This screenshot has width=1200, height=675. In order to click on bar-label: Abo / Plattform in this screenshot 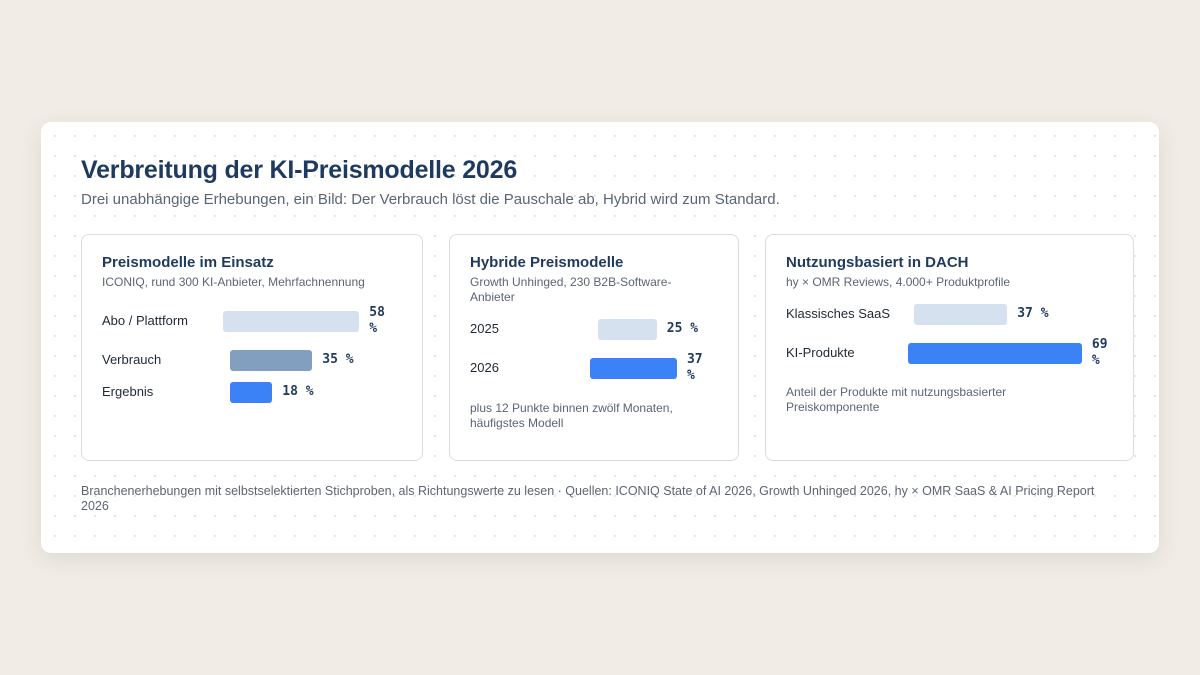, I will do `click(145, 320)`.